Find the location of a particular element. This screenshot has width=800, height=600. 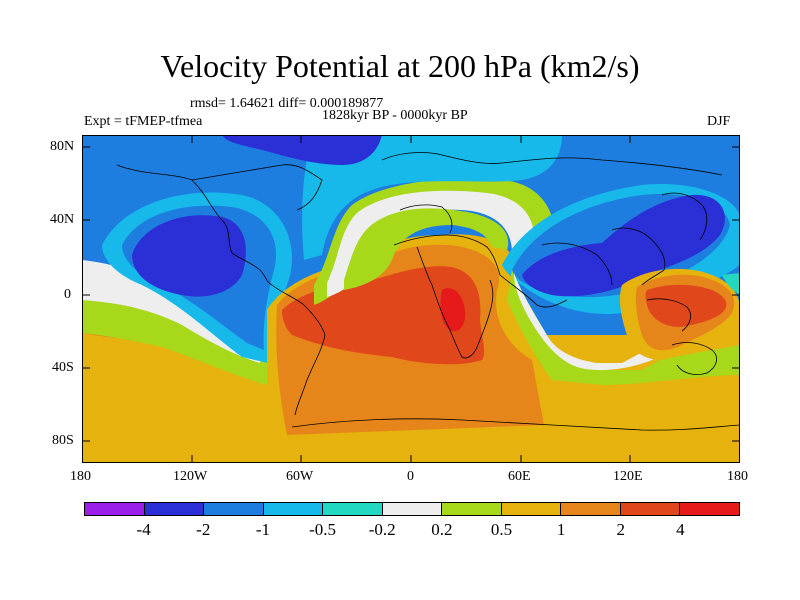

experiment-label: Expt = tFMEP-tfmea is located at coordinates (143, 121).